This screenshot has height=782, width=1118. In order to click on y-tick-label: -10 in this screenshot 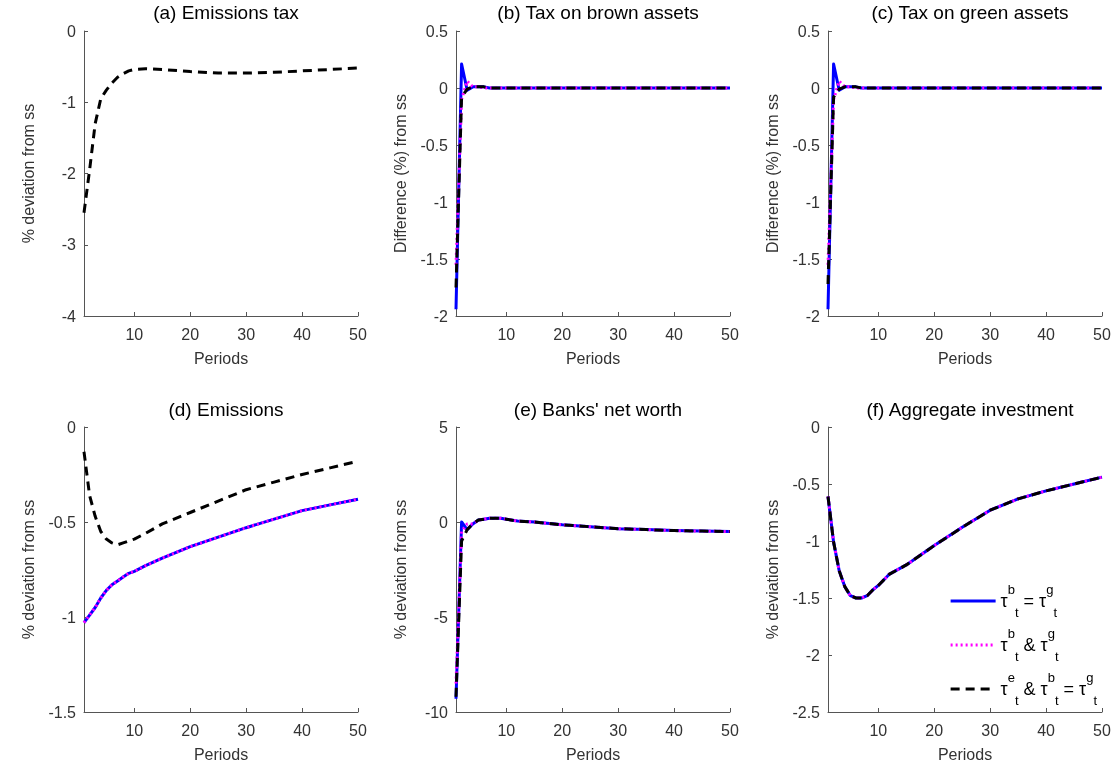, I will do `click(436, 712)`.